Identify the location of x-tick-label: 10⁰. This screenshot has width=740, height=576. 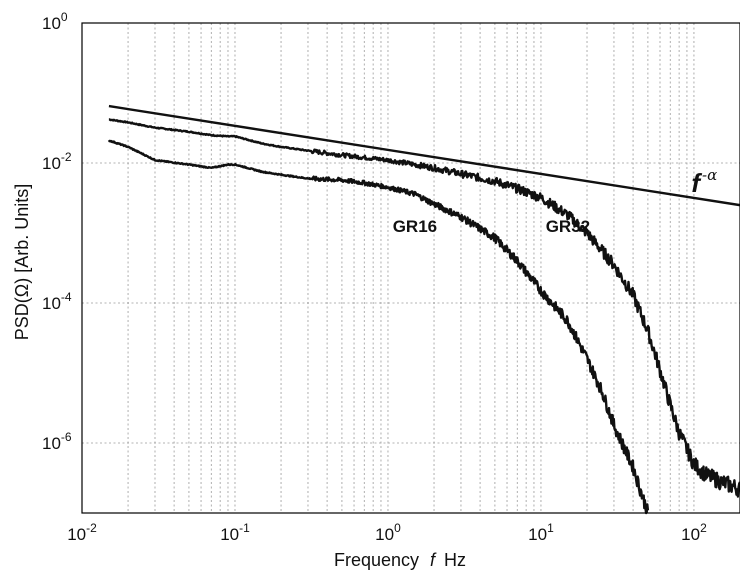
(388, 532).